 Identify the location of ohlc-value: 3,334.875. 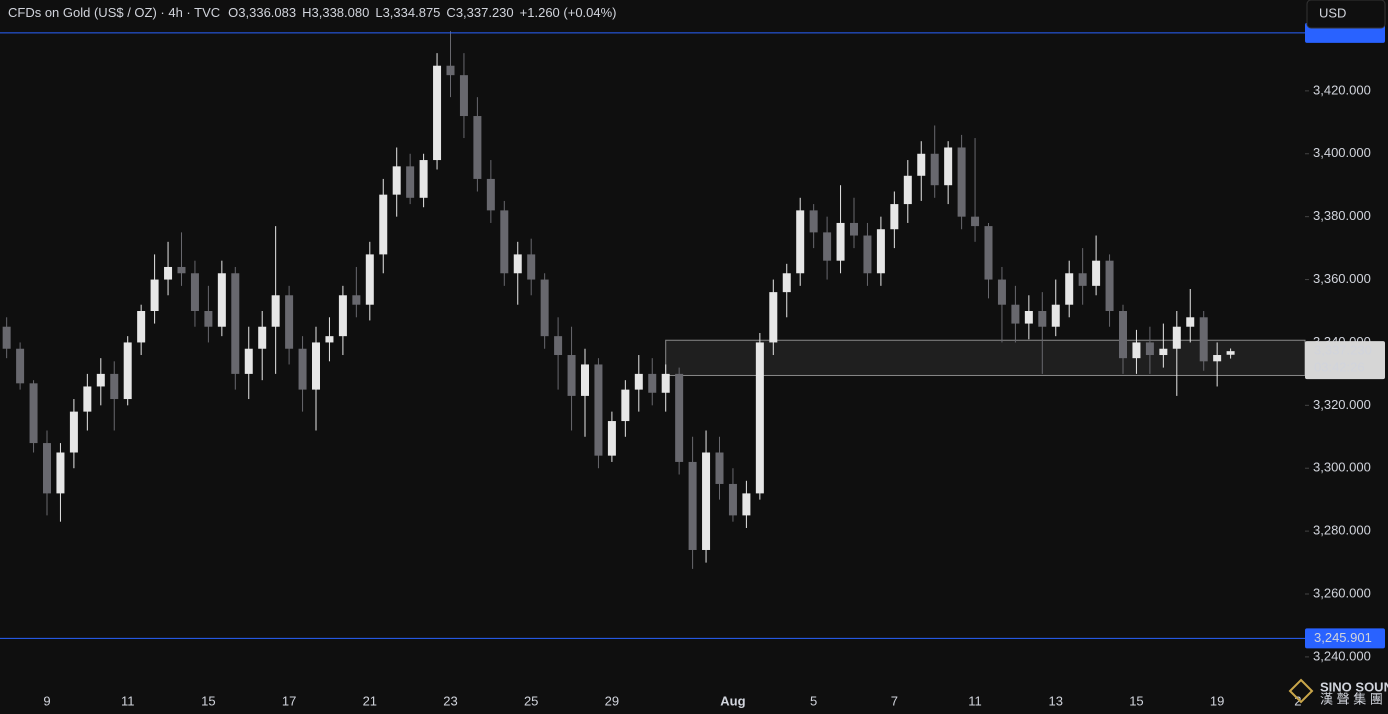
(412, 12).